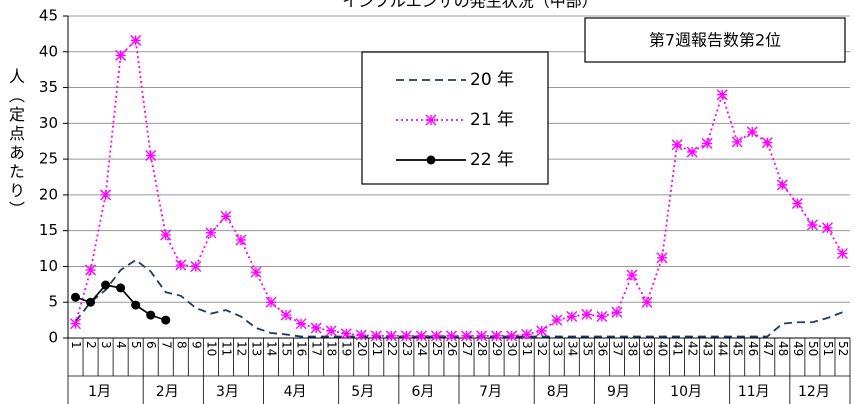 This screenshot has width=854, height=404. Describe the element at coordinates (738, 348) in the screenshot. I see `x-tick-label: 45` at that location.